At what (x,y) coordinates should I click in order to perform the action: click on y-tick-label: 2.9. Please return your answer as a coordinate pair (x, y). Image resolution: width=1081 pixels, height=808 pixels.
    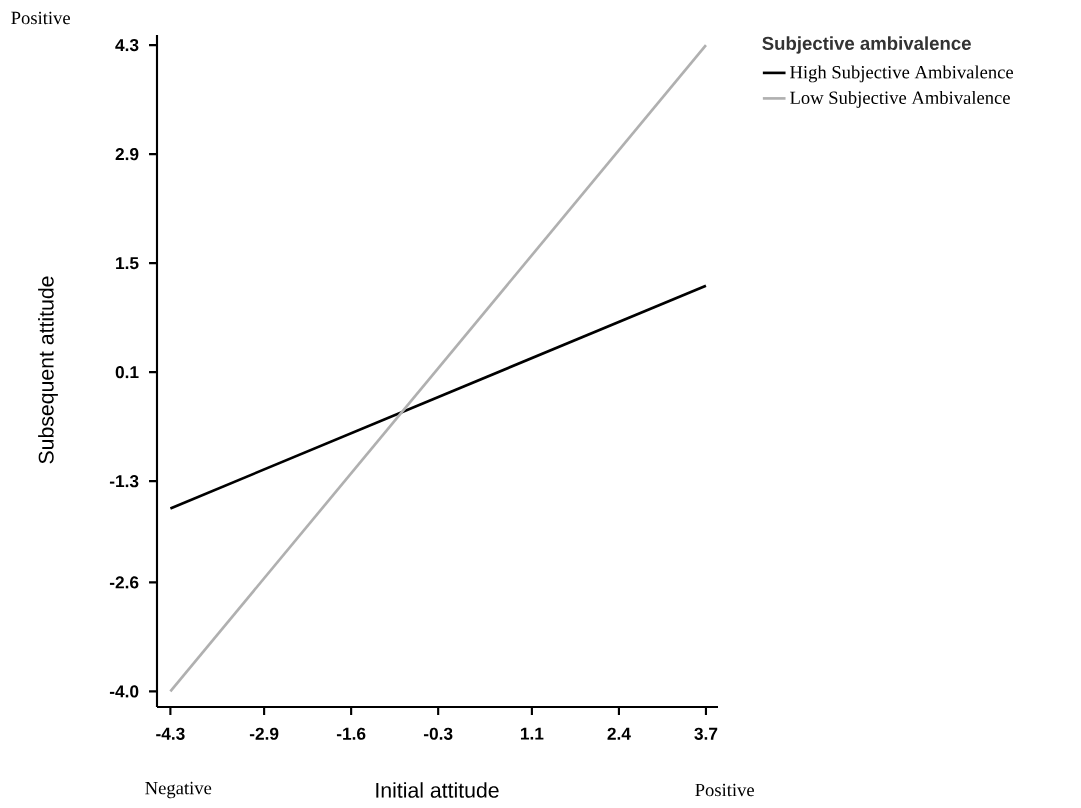
    Looking at the image, I should click on (127, 154).